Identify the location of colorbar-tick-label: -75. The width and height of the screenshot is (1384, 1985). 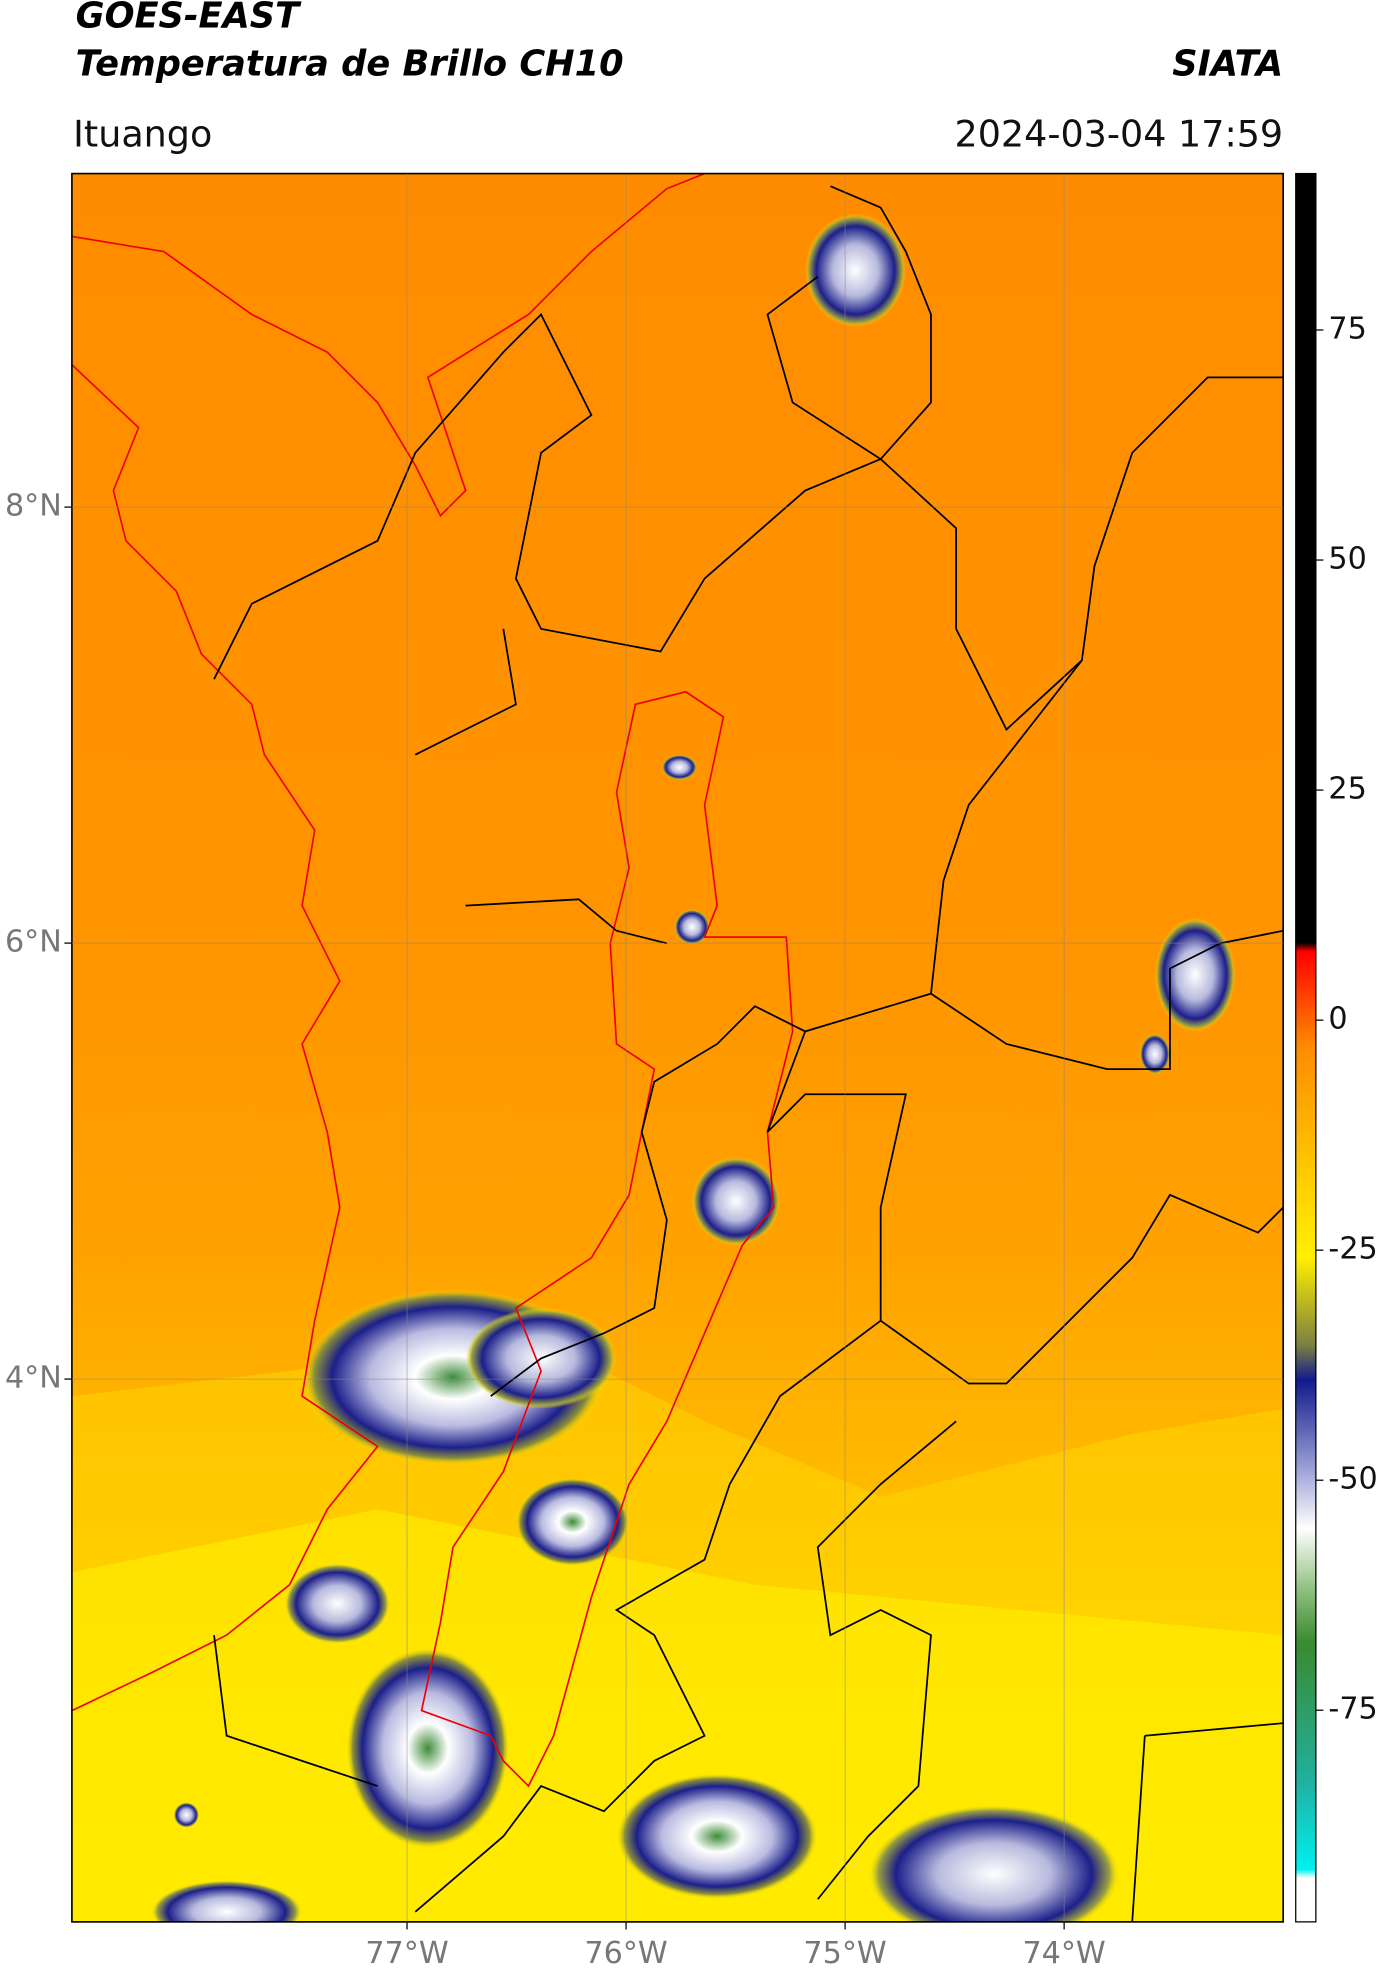
(1352, 1709).